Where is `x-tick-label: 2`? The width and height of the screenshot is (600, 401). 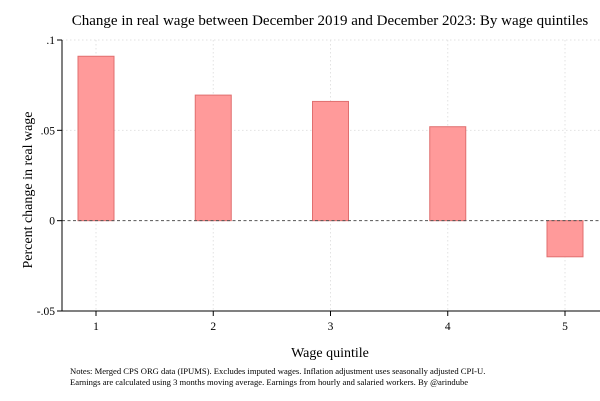 x-tick-label: 2 is located at coordinates (213, 327).